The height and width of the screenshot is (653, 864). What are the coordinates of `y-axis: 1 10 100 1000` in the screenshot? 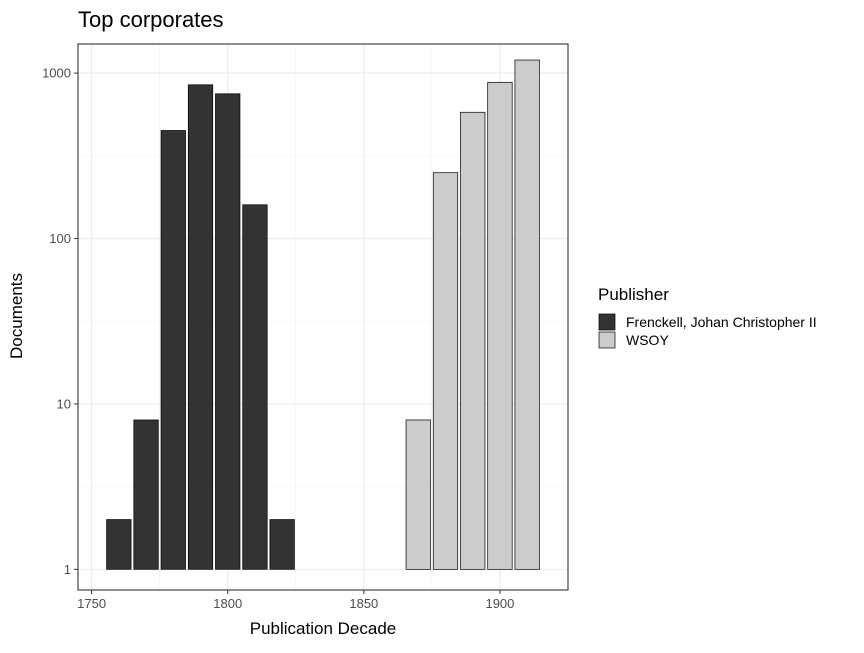 It's located at (60, 321).